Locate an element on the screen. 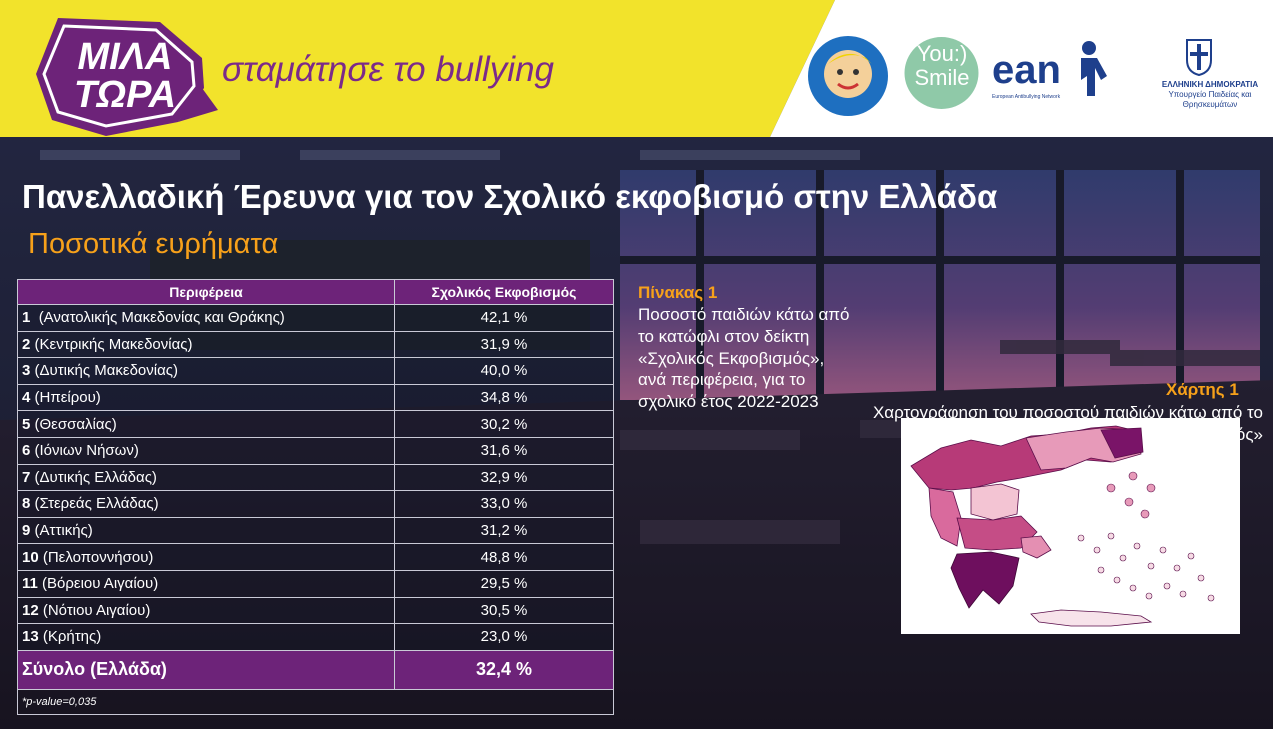  region-name: (Ηπείρου) is located at coordinates (67, 398).